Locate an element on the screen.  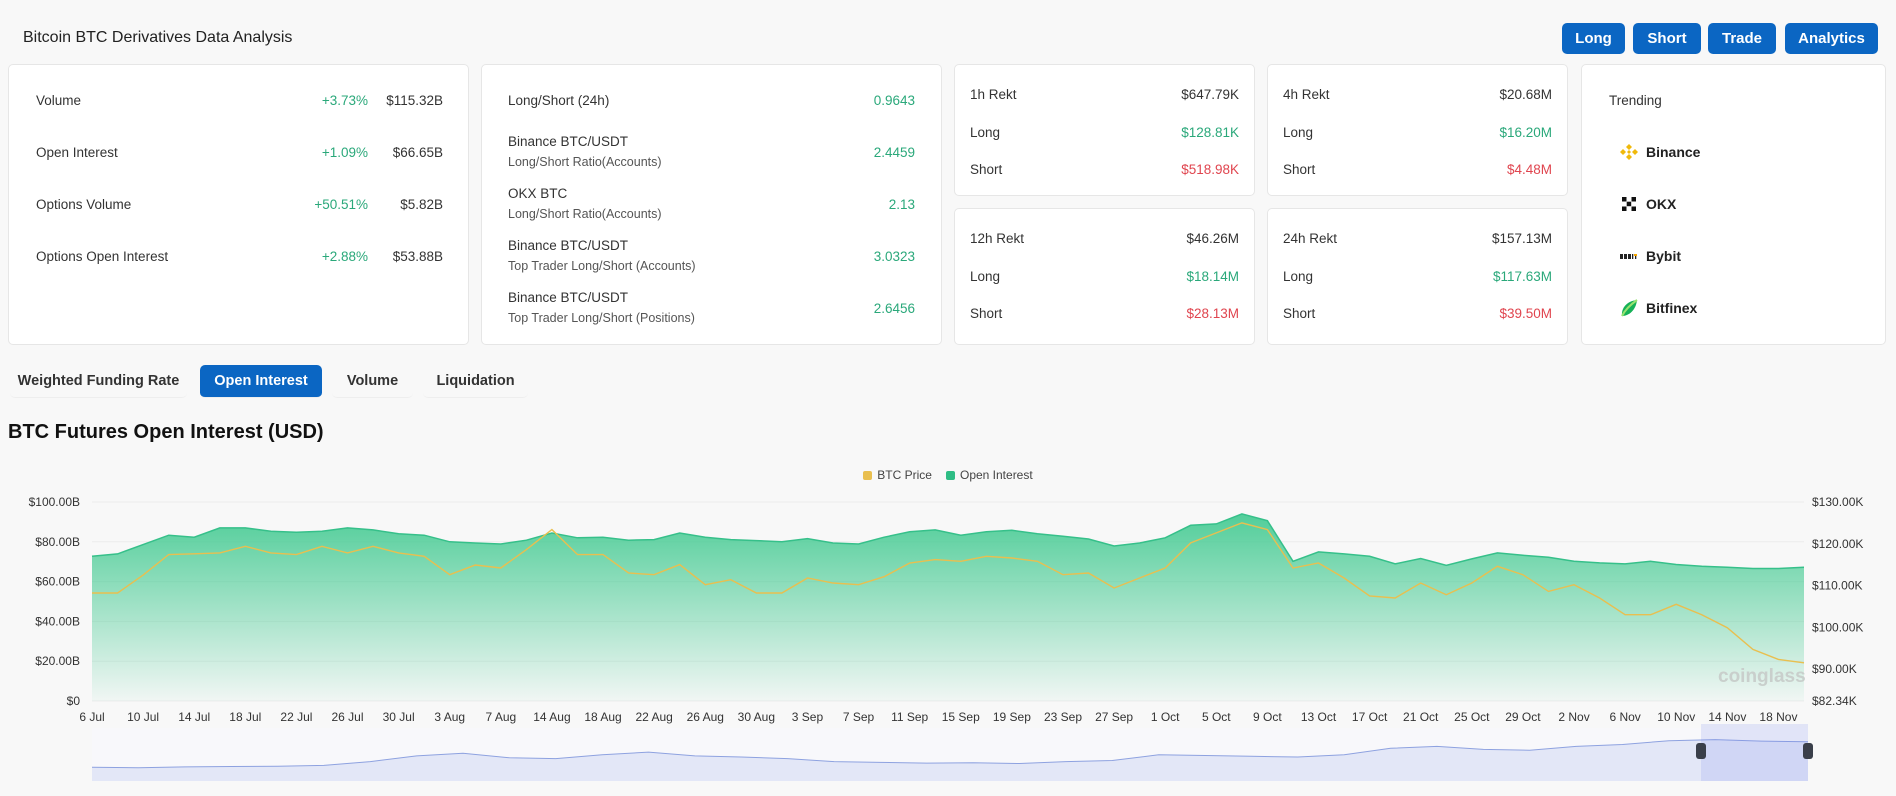
x-tick-label: 18 Aug is located at coordinates (602, 717).